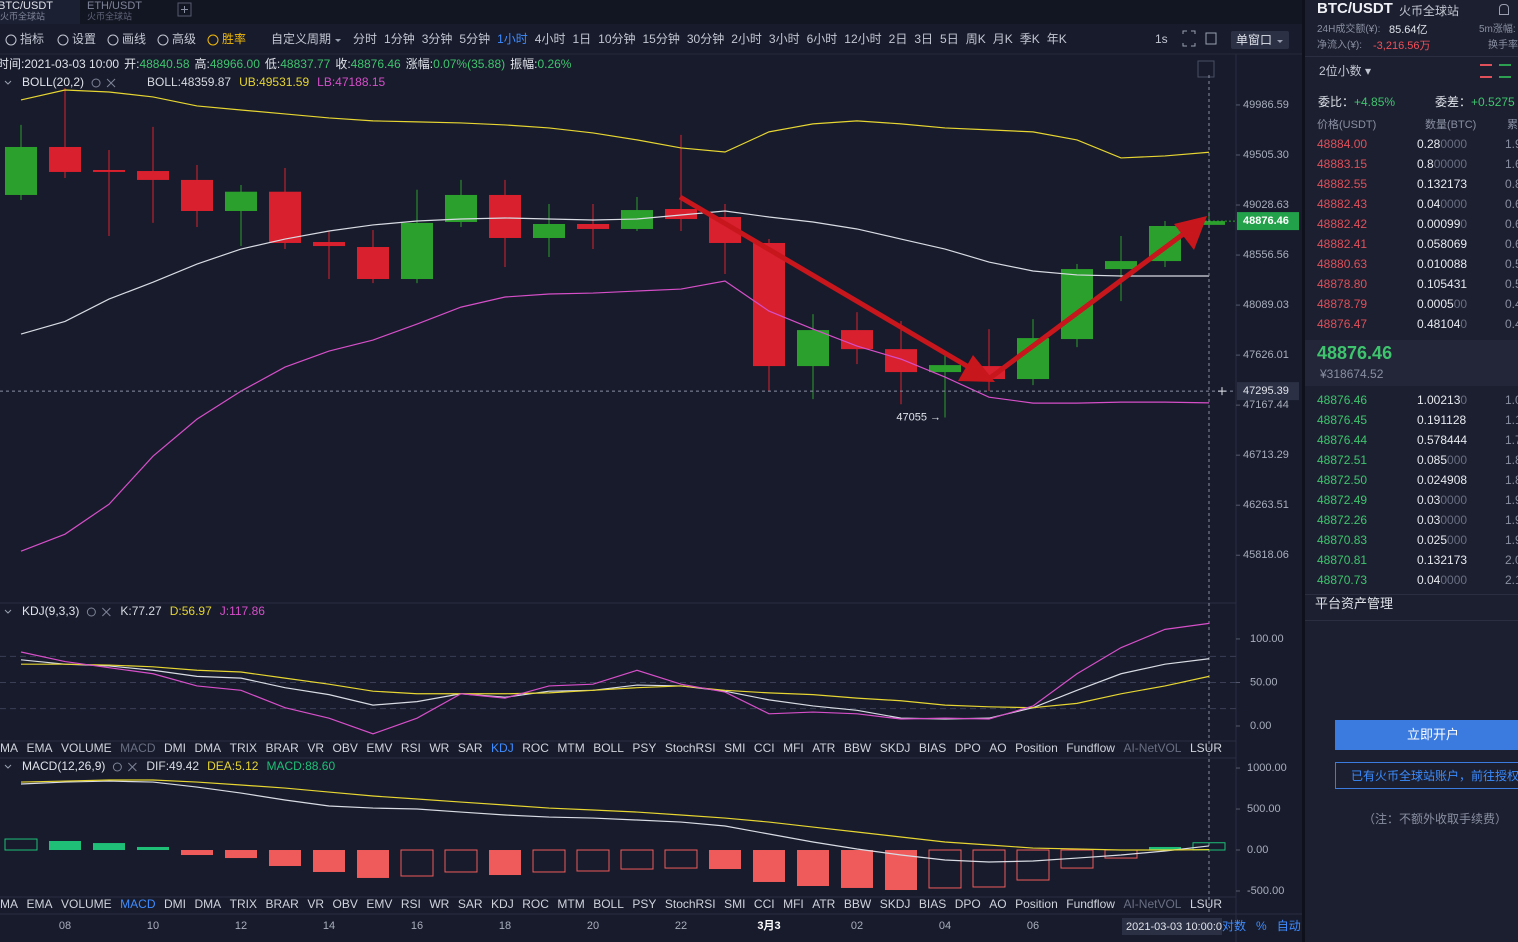  Describe the element at coordinates (1222, 391) in the screenshot. I see `crosshair-plus` at that location.